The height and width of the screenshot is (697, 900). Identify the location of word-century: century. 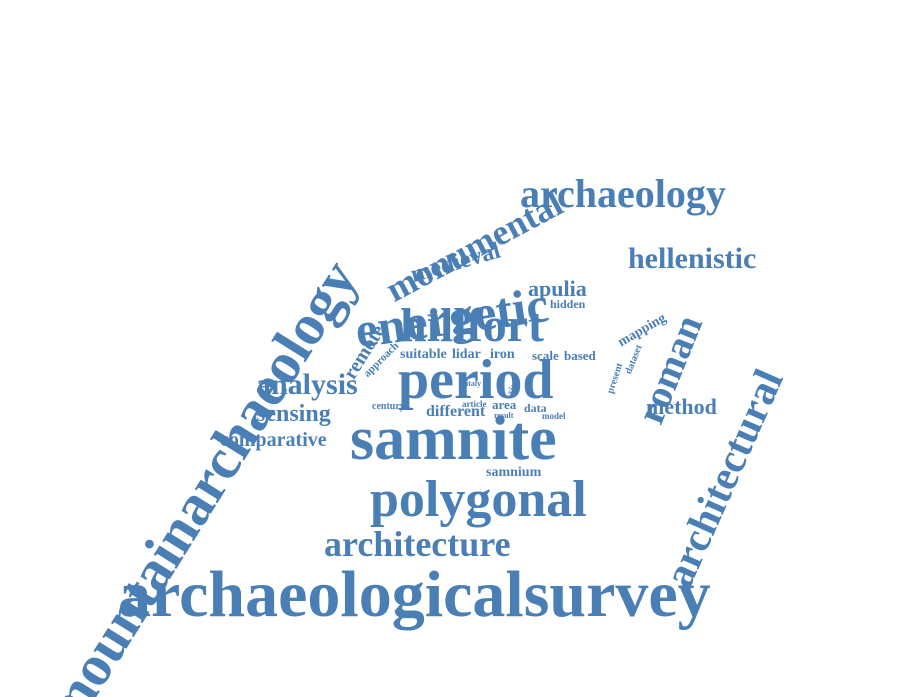
(388, 406).